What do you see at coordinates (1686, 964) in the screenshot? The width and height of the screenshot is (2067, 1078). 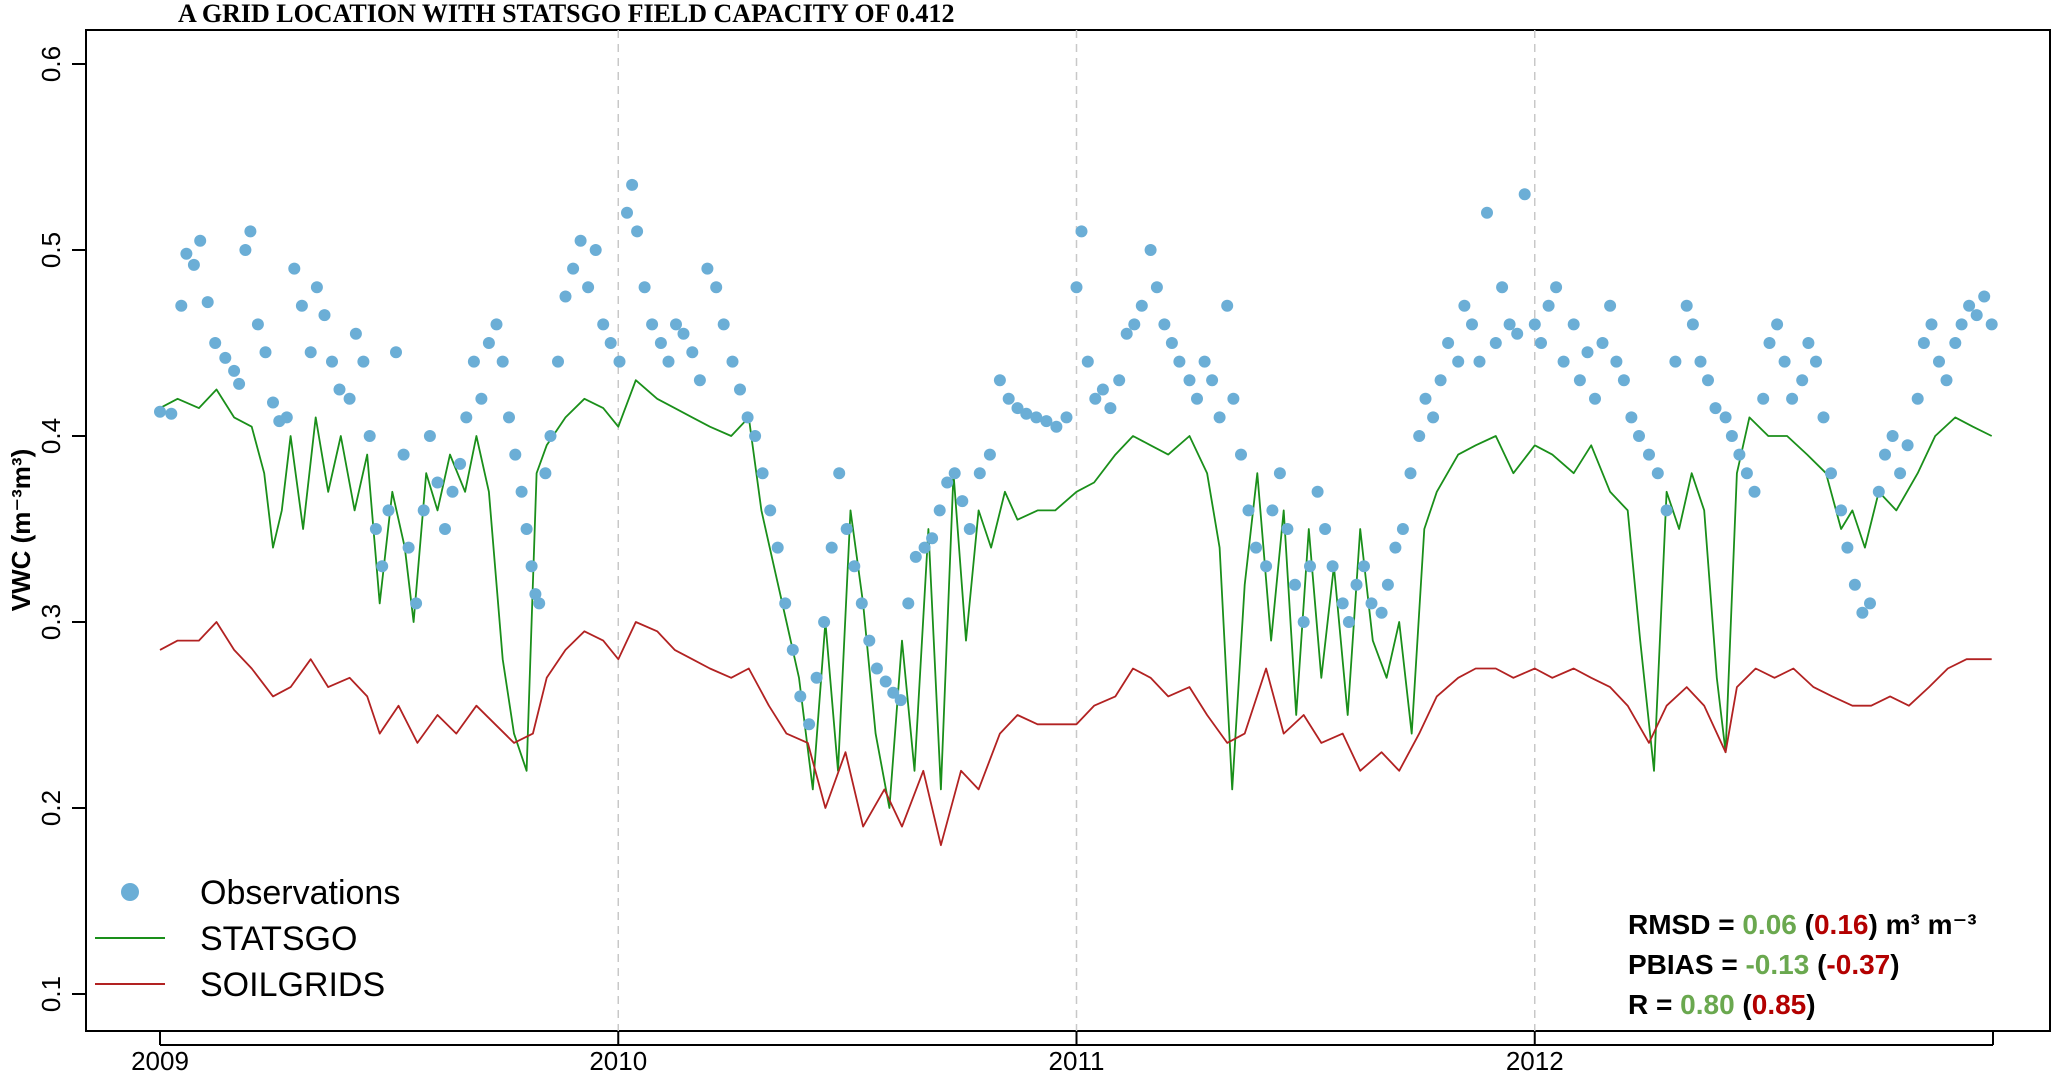 I see `pbias-label: PBIAS =` at bounding box center [1686, 964].